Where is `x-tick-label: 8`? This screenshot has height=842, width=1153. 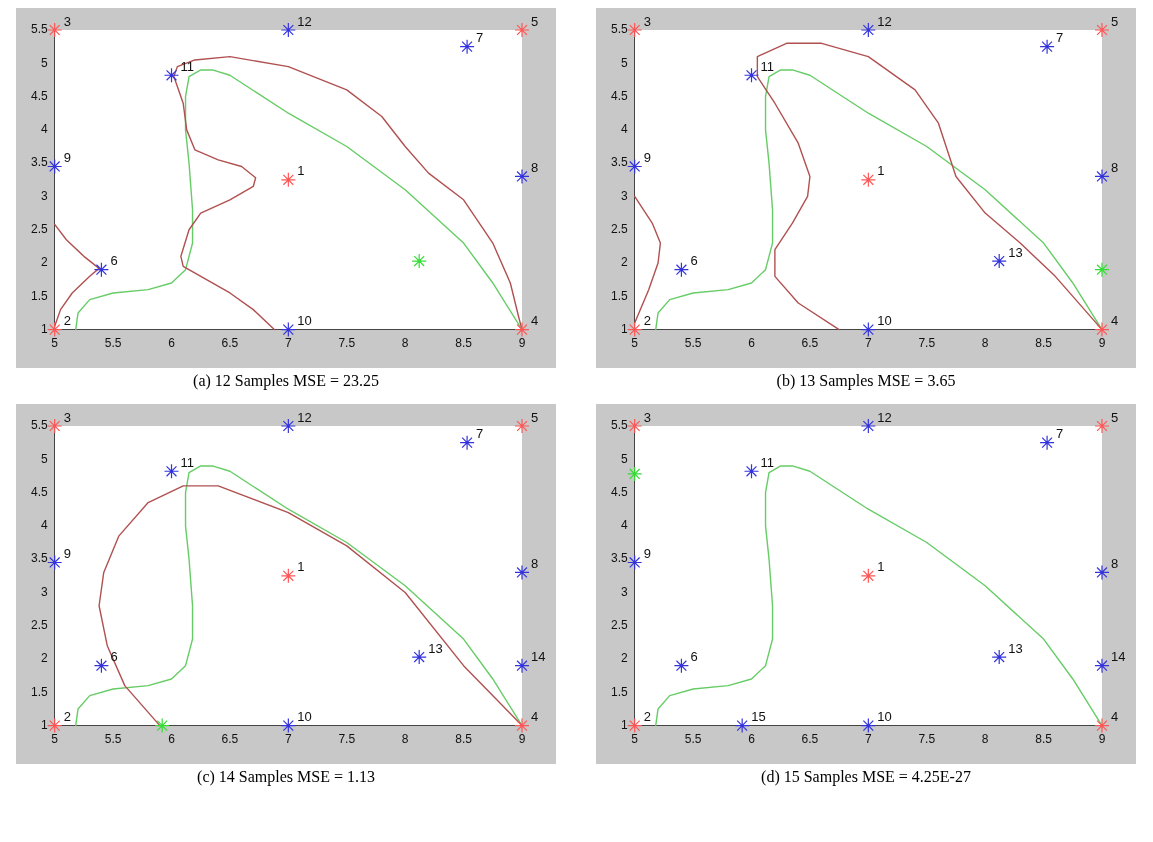
x-tick-label: 8 is located at coordinates (985, 343).